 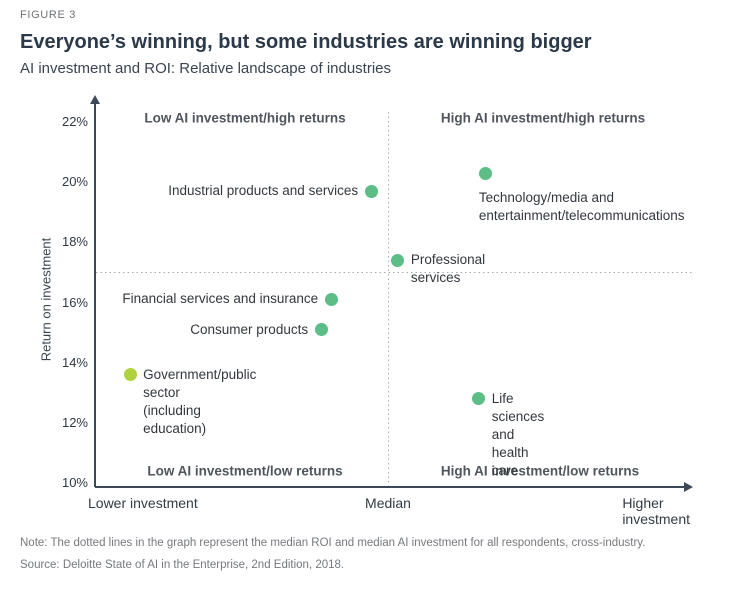 I want to click on figure-label: FIGURE 3, so click(x=48, y=15).